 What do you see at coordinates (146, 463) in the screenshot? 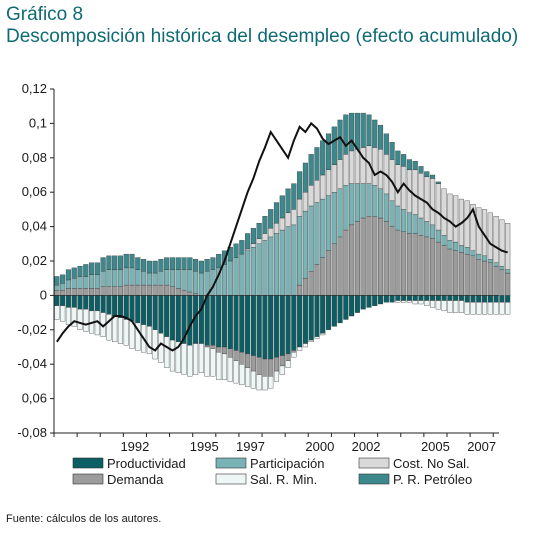
I see `legend-label: Productividad` at bounding box center [146, 463].